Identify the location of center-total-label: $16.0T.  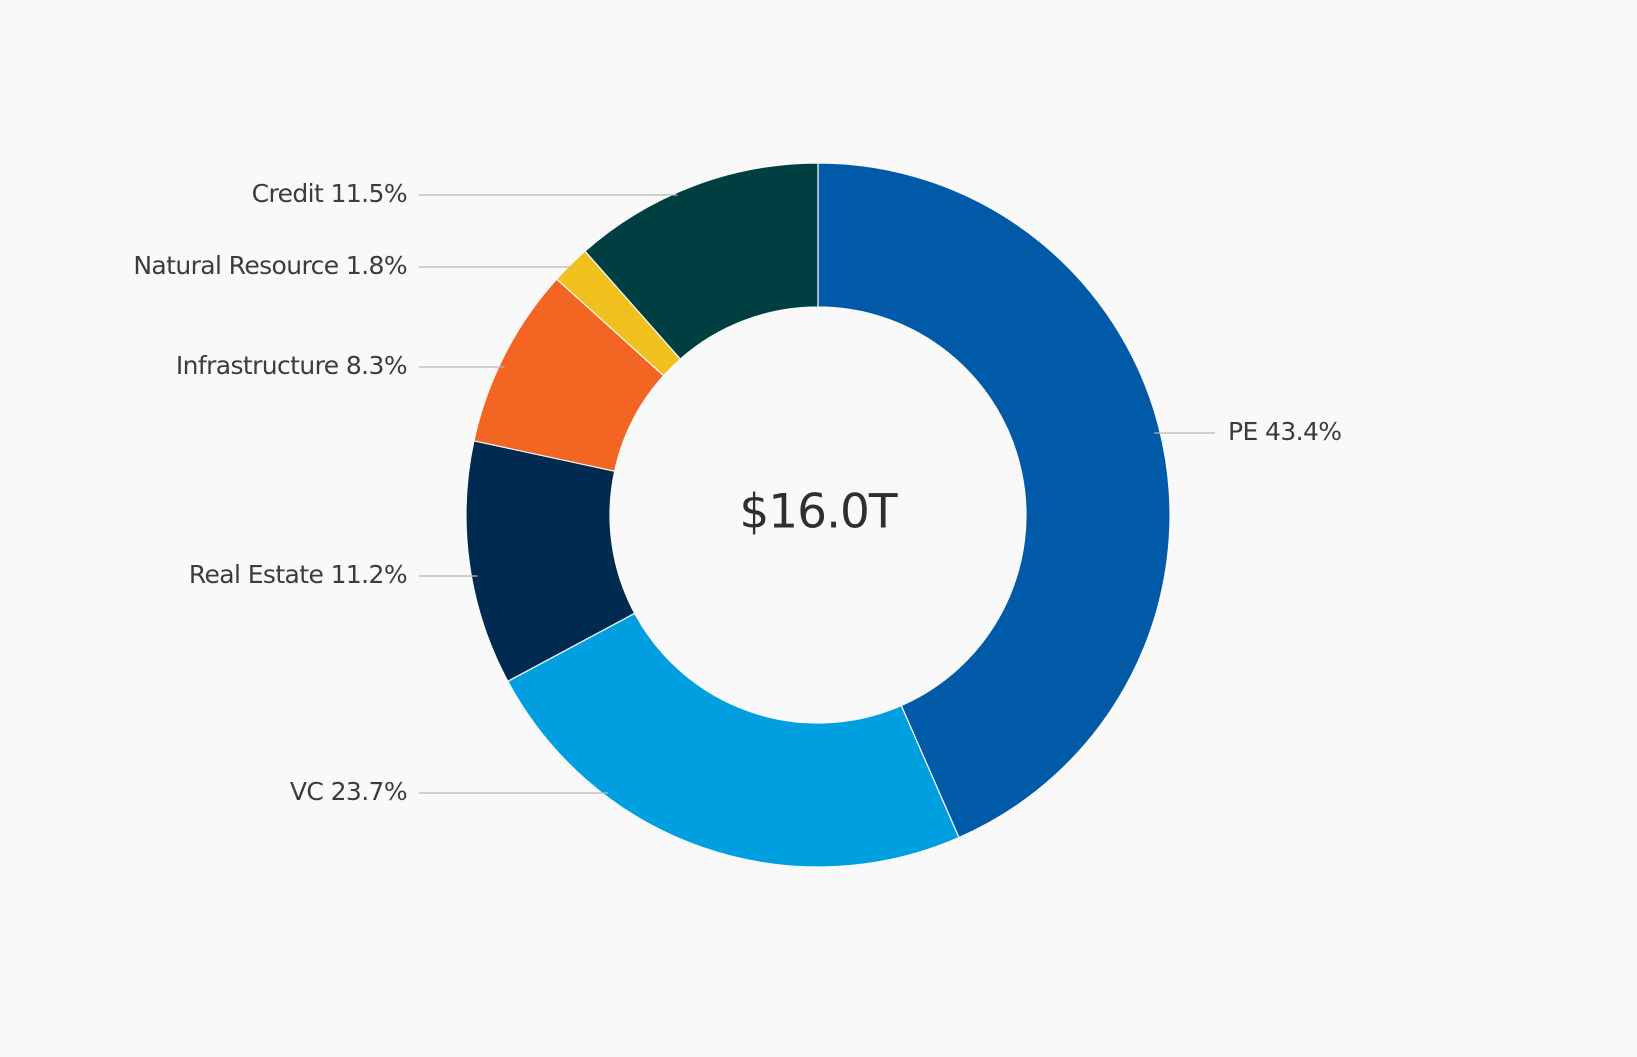
(818, 512).